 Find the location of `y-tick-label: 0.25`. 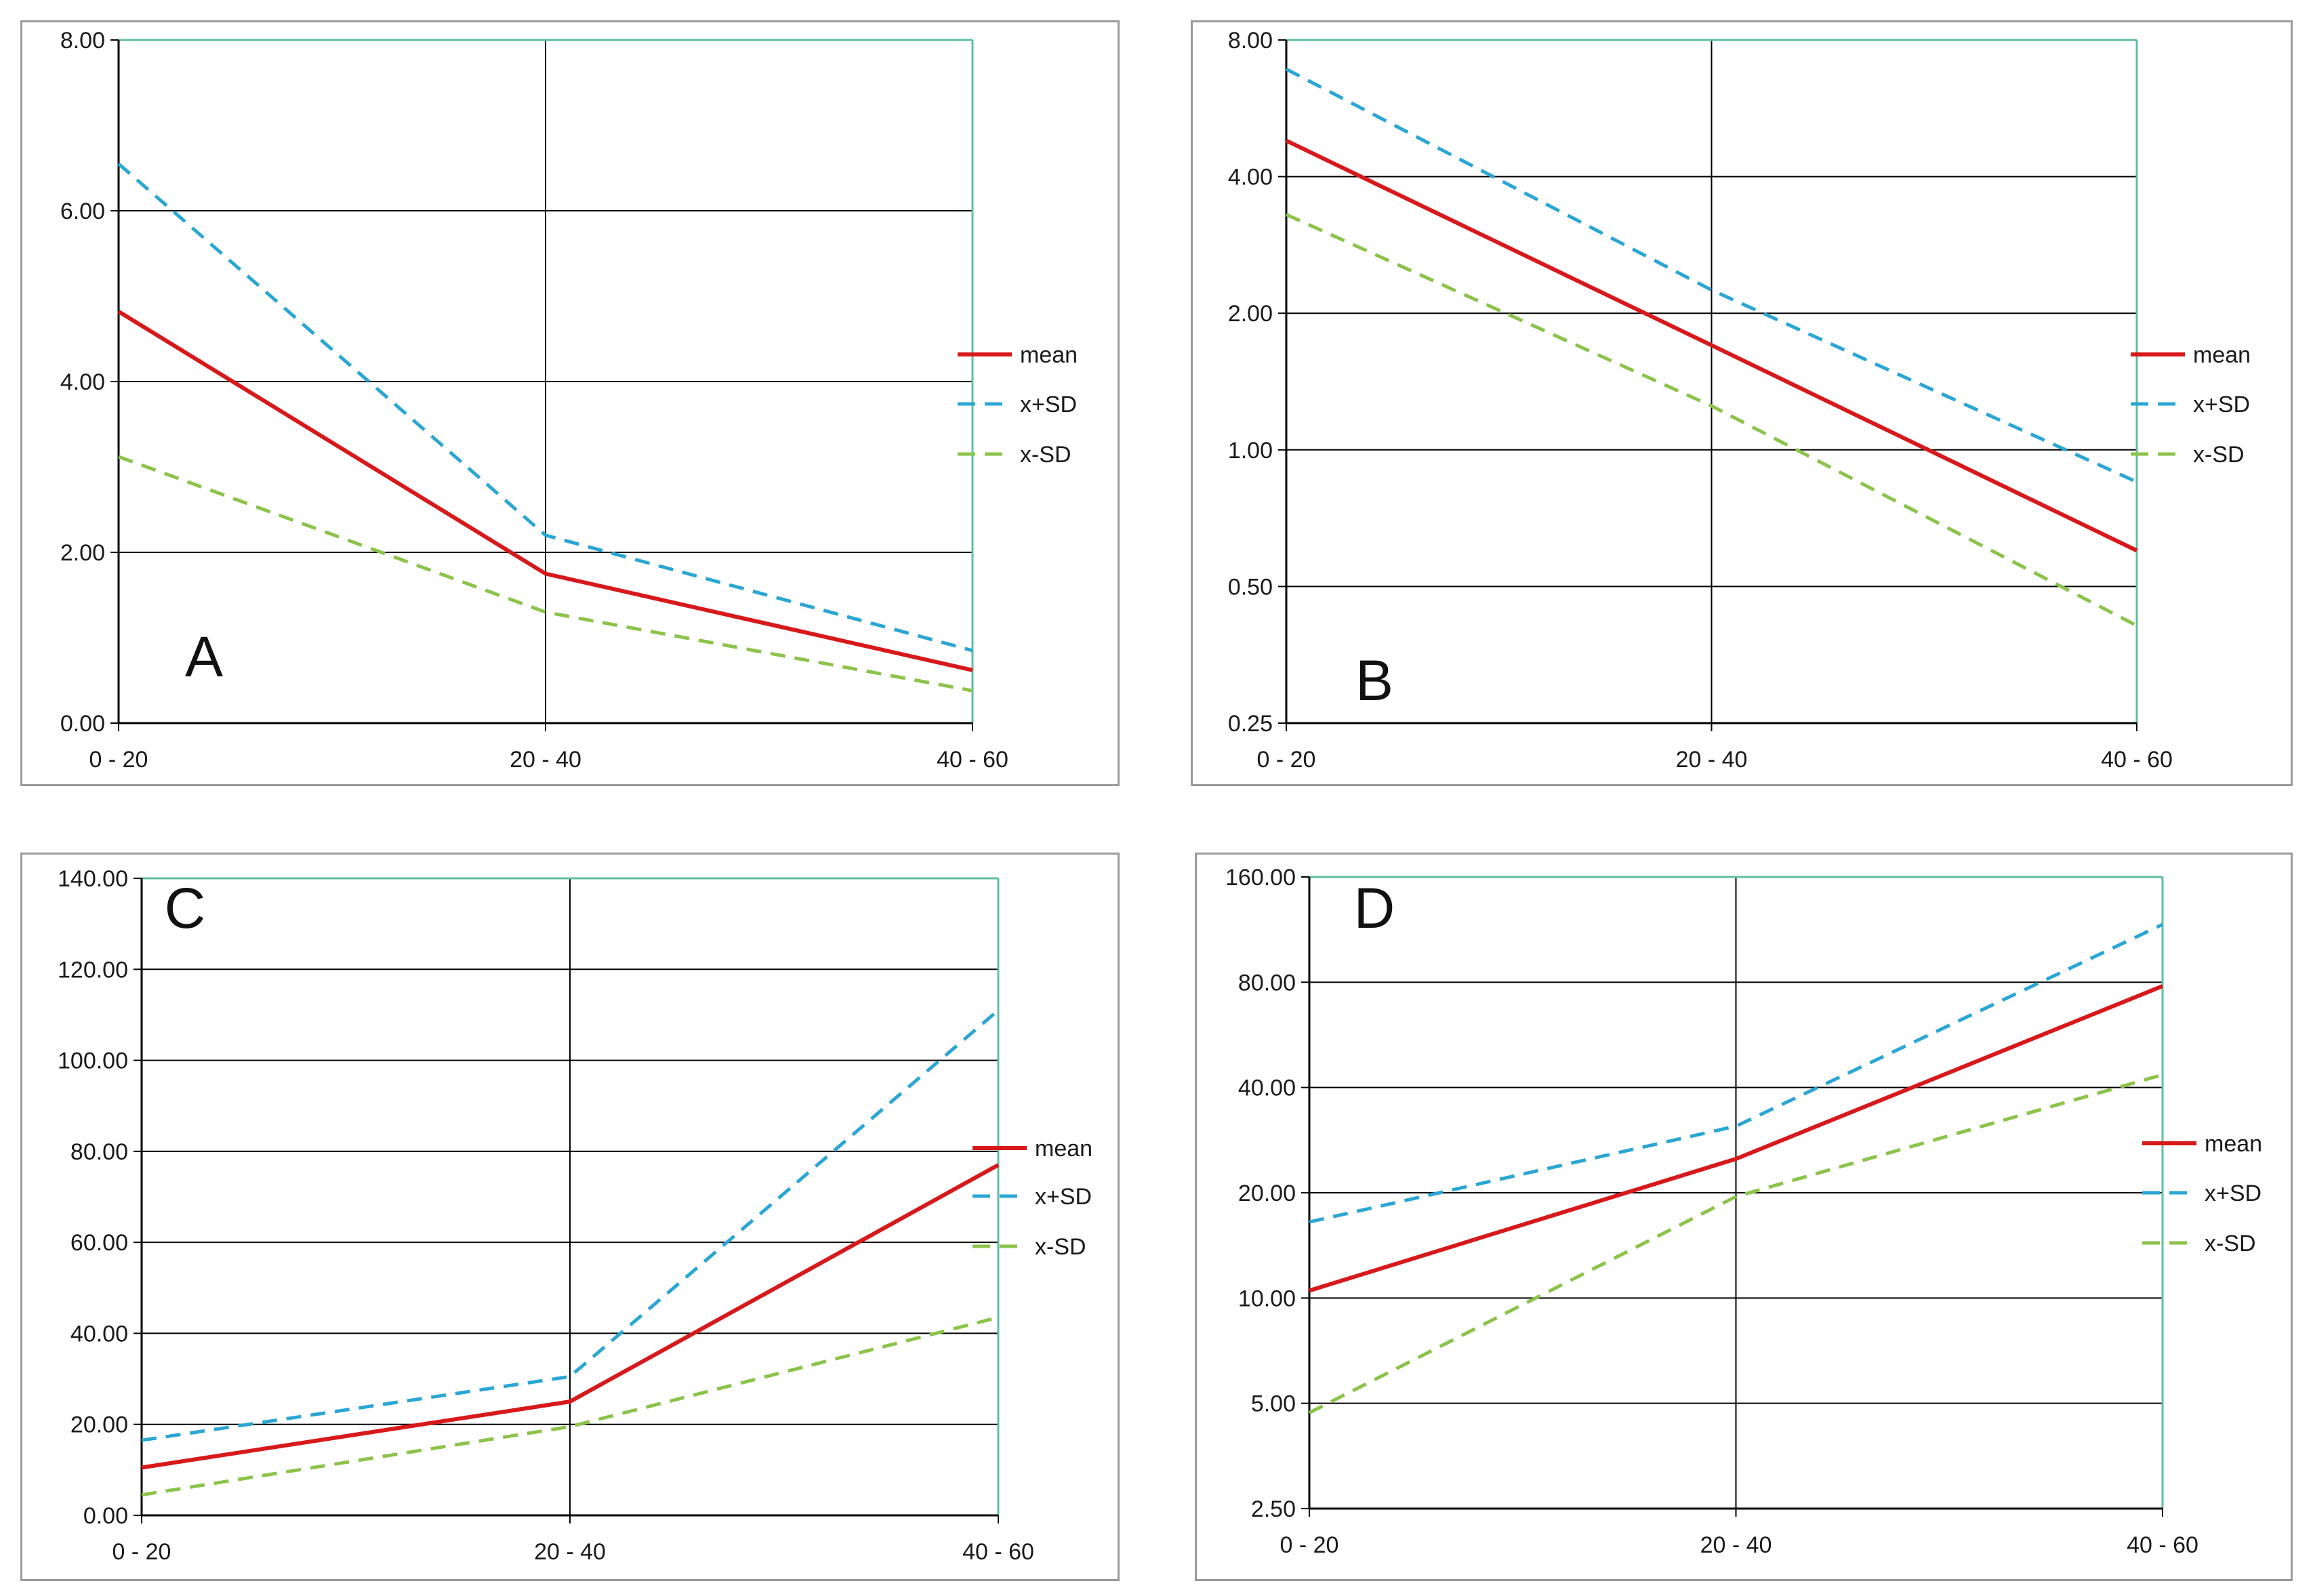

y-tick-label: 0.25 is located at coordinates (1251, 724).